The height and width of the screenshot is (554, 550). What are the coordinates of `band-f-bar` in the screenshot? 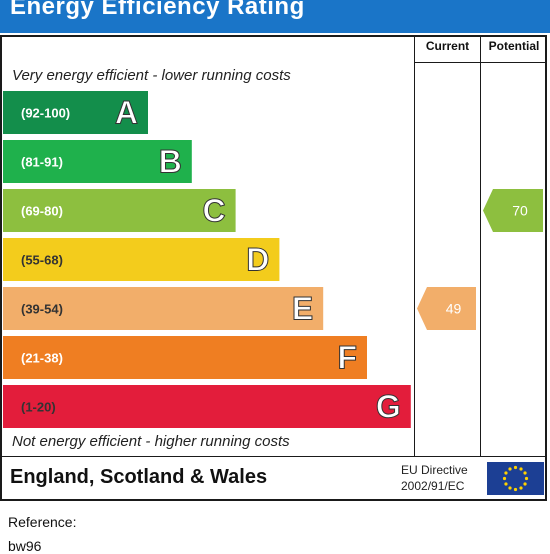 It's located at (185, 357).